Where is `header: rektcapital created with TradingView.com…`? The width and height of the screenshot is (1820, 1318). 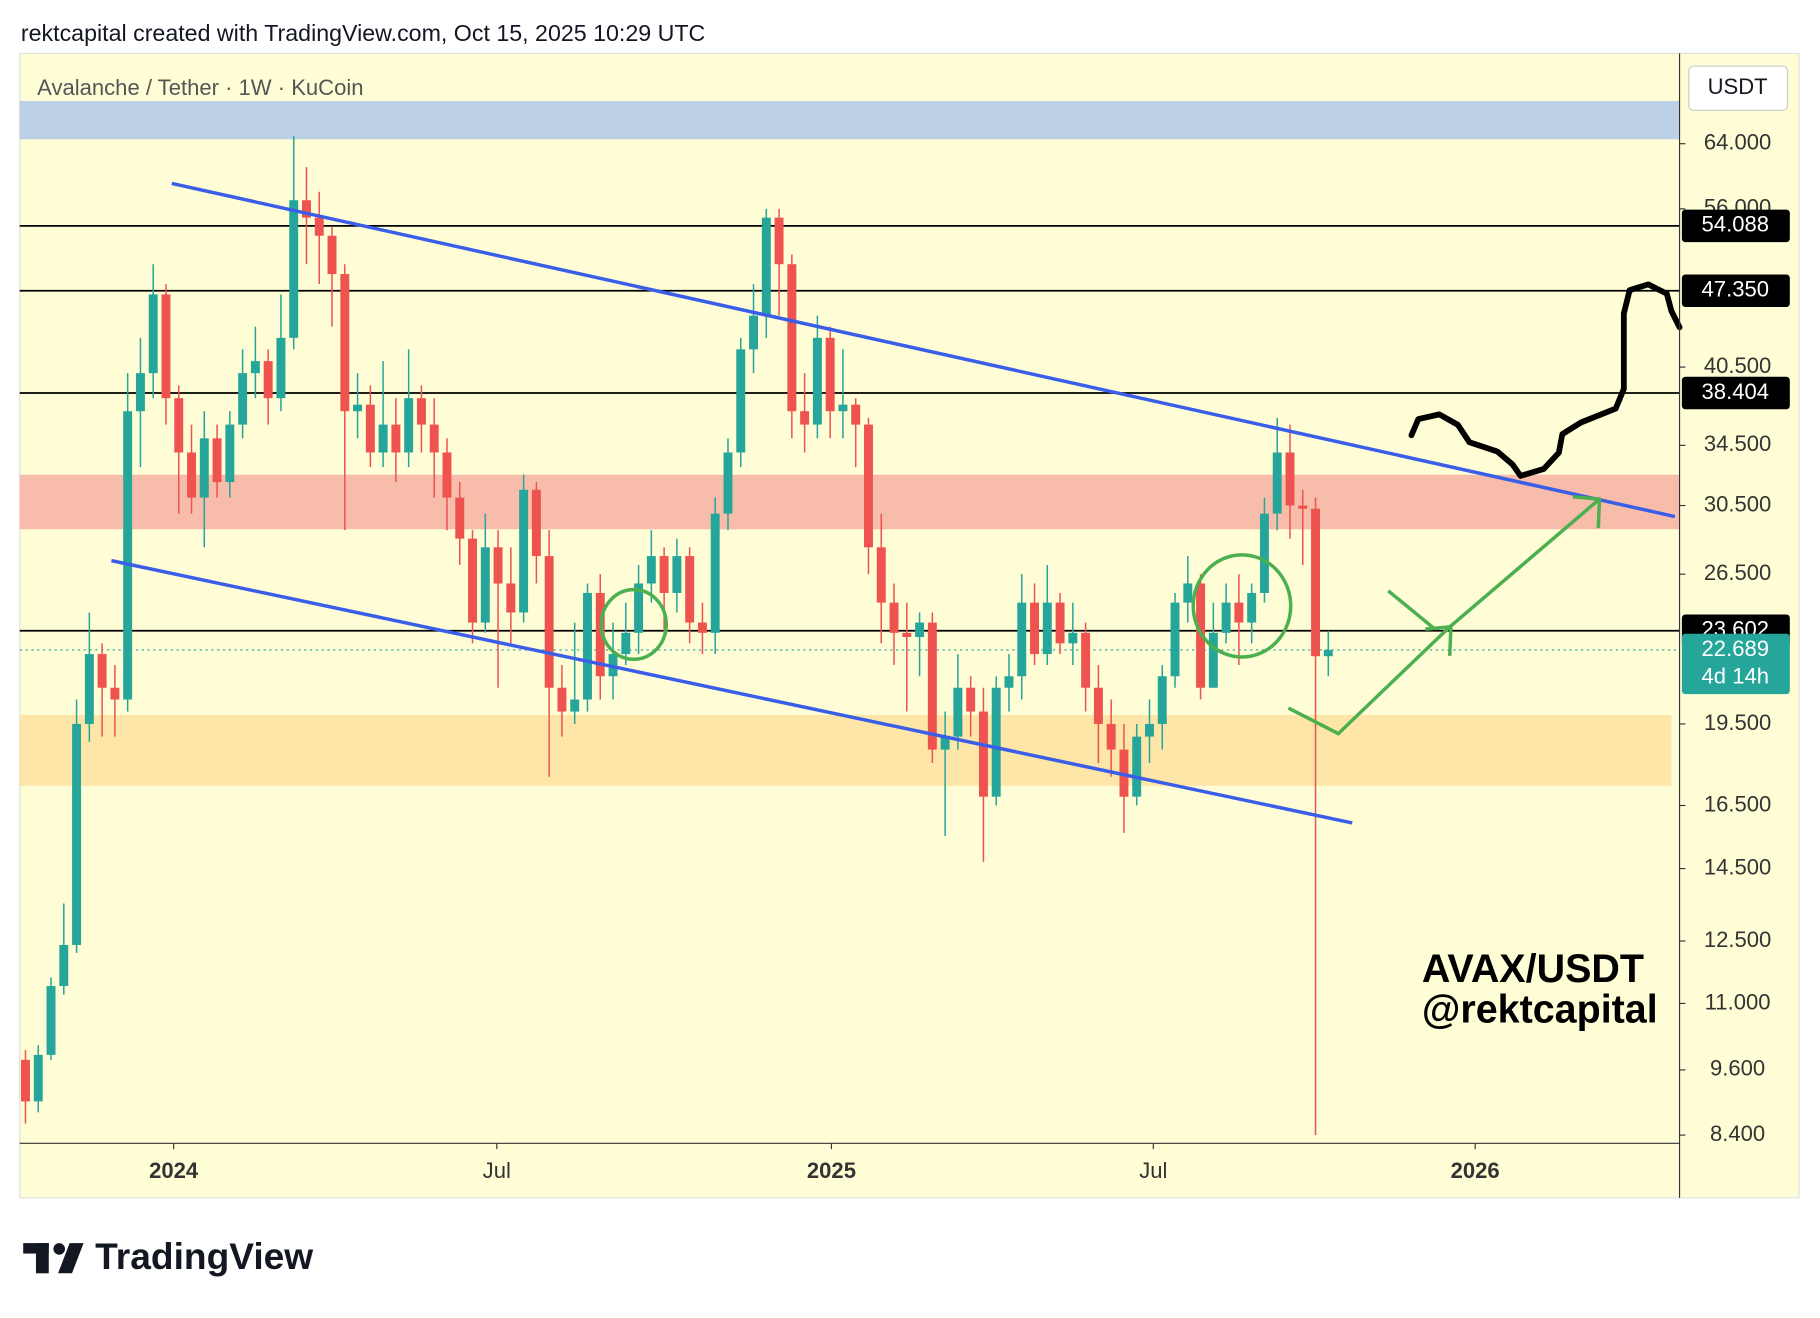 header: rektcapital created with TradingView.com… is located at coordinates (363, 33).